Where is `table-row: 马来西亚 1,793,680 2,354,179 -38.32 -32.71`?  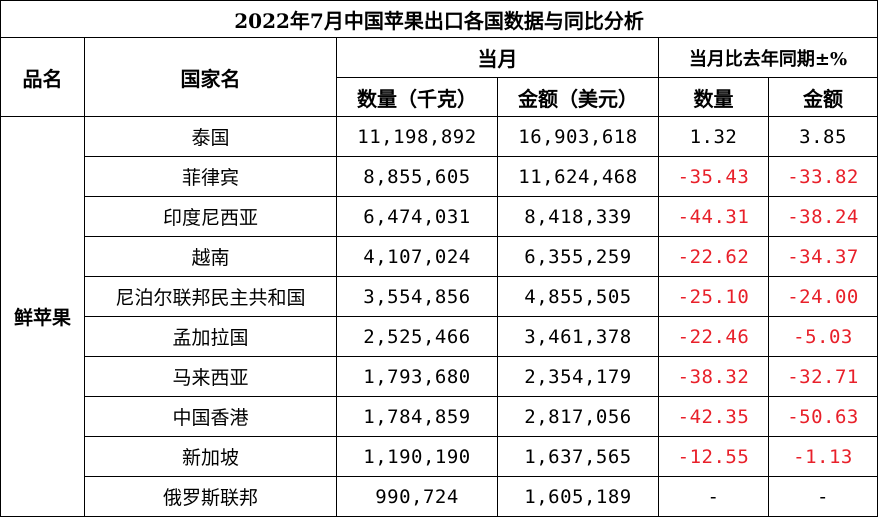
table-row: 马来西亚 1,793,680 2,354,179 -38.32 -32.71 is located at coordinates (439, 376).